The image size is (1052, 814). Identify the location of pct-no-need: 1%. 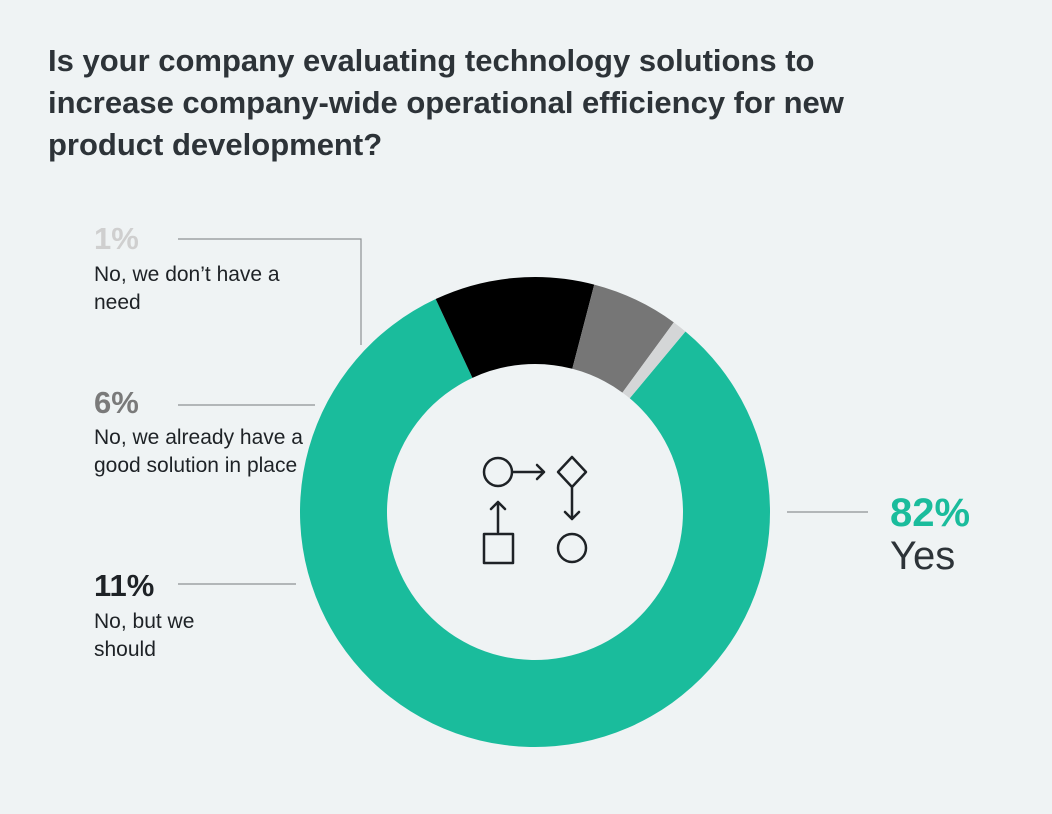
(116, 238).